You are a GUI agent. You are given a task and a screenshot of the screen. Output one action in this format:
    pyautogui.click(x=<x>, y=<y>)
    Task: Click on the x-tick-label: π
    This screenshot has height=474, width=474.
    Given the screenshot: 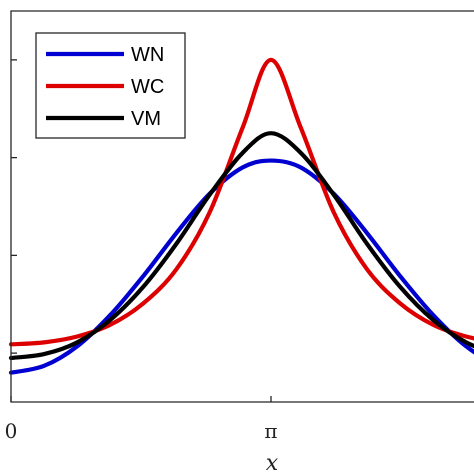 What is the action you would take?
    pyautogui.click(x=270, y=431)
    